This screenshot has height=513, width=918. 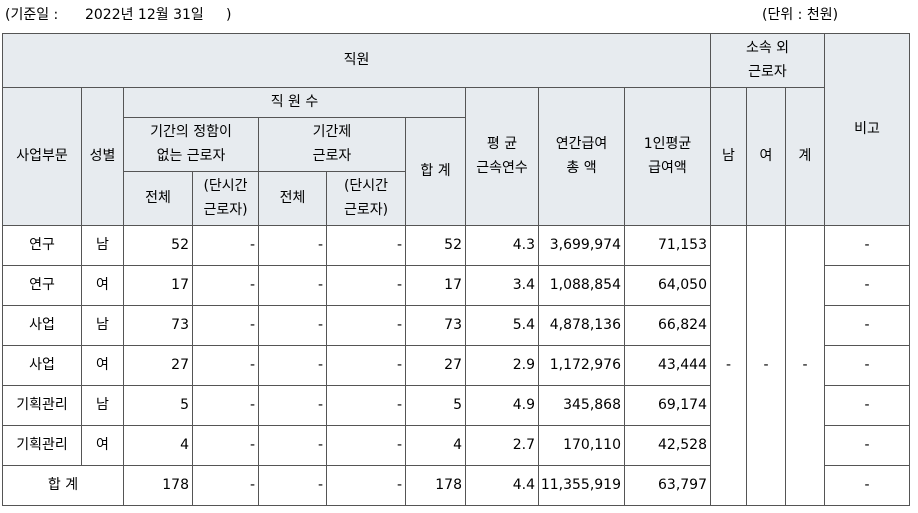 What do you see at coordinates (502, 365) in the screenshot?
I see `tenure-cell: 2.9` at bounding box center [502, 365].